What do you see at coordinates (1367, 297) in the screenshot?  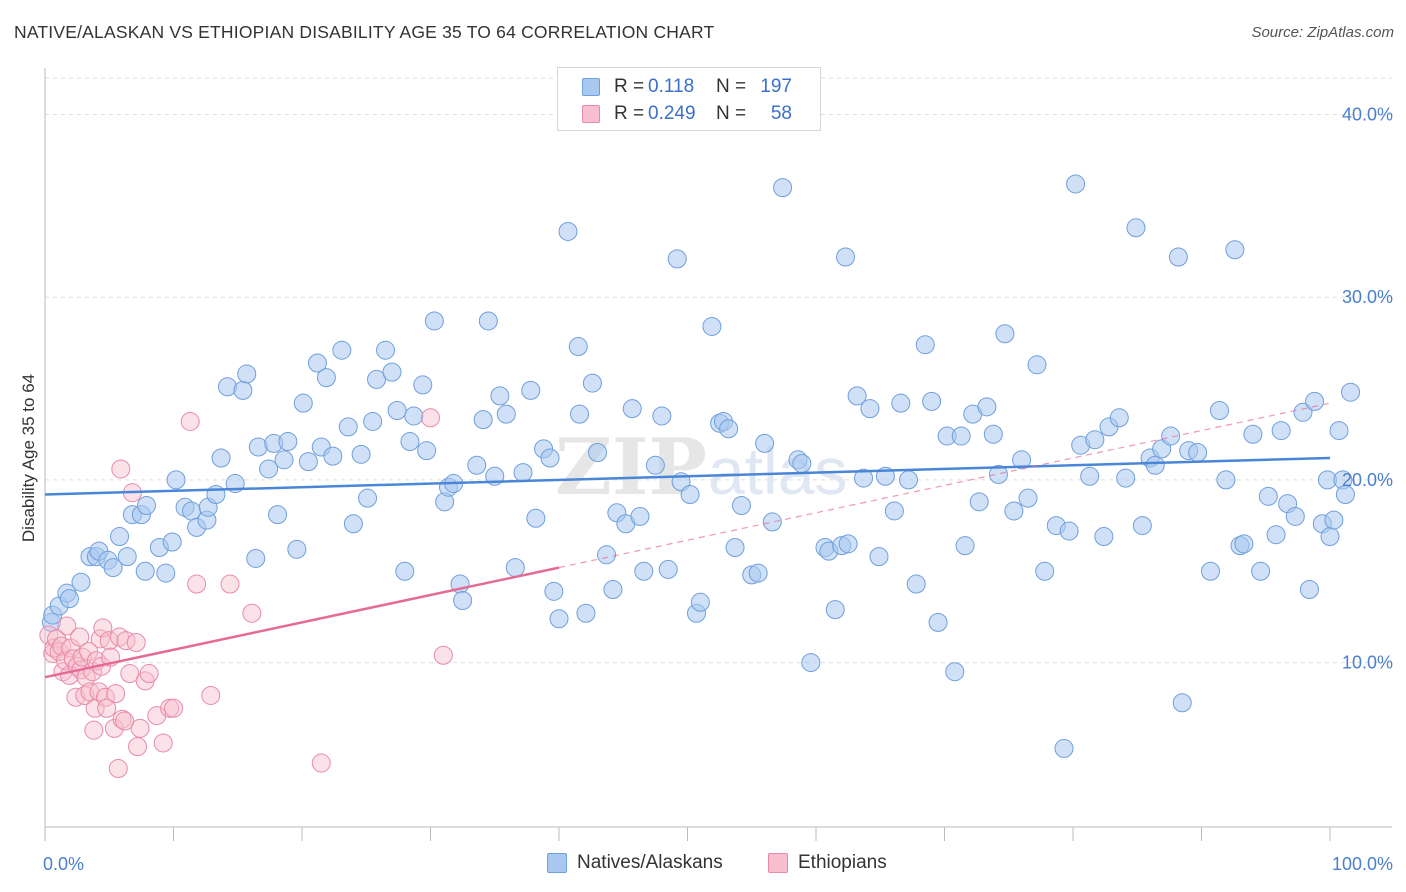 I see `y-tick-label: 30.0%` at bounding box center [1367, 297].